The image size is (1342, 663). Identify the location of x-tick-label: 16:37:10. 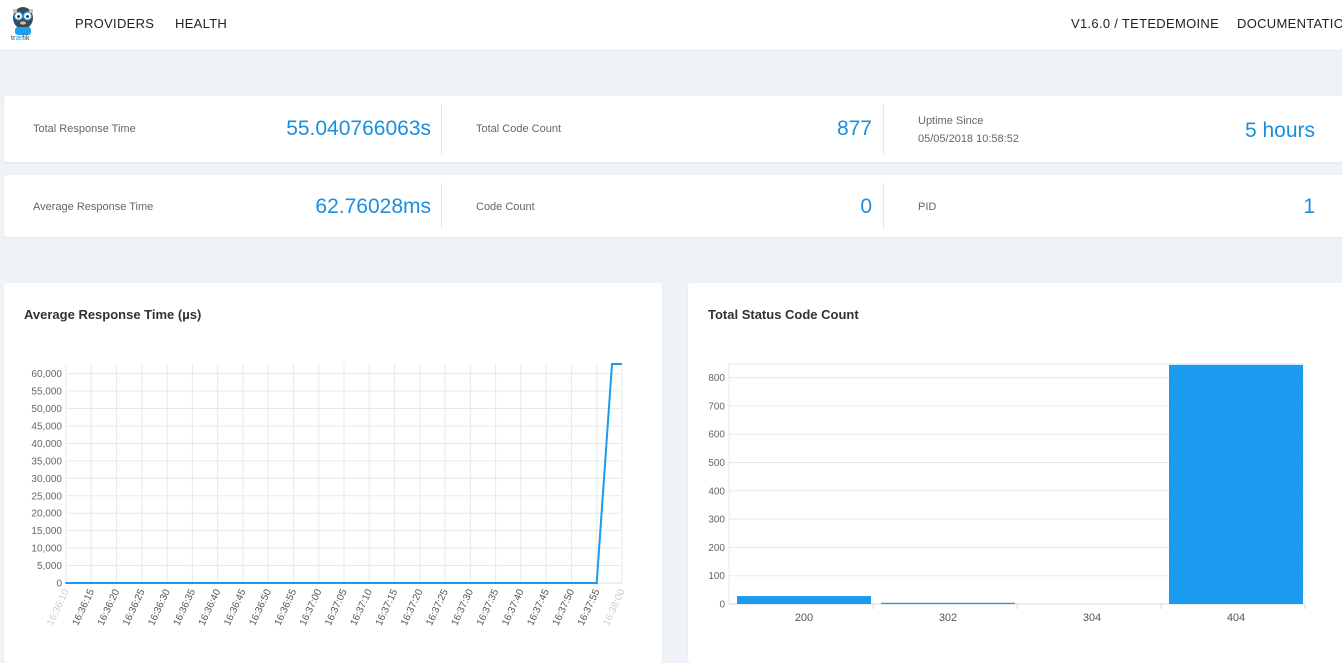
(362, 607).